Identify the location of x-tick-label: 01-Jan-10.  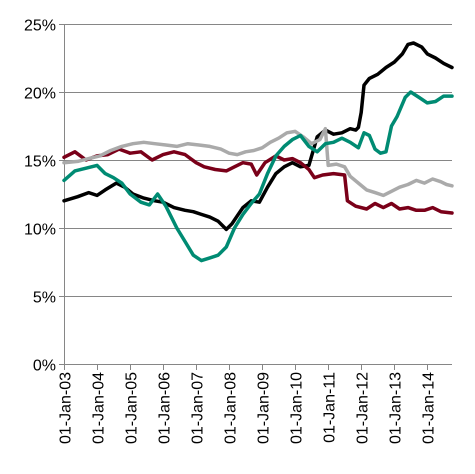
(297, 408).